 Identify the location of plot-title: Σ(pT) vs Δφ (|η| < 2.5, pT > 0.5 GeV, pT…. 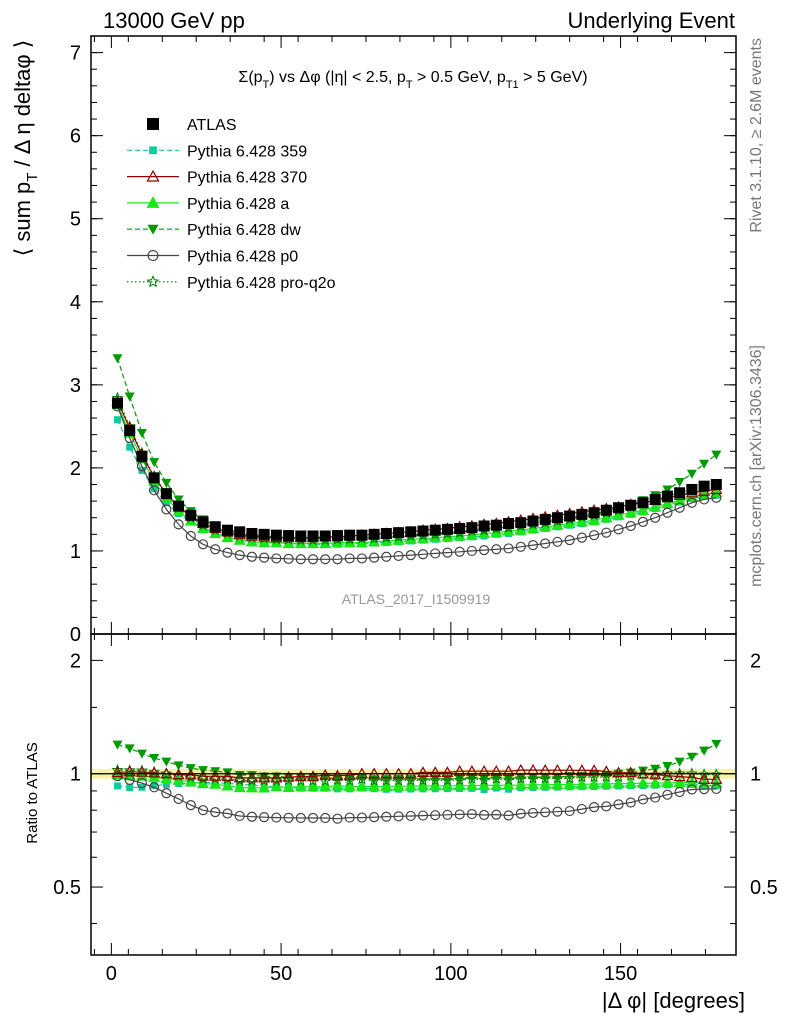
(412, 80).